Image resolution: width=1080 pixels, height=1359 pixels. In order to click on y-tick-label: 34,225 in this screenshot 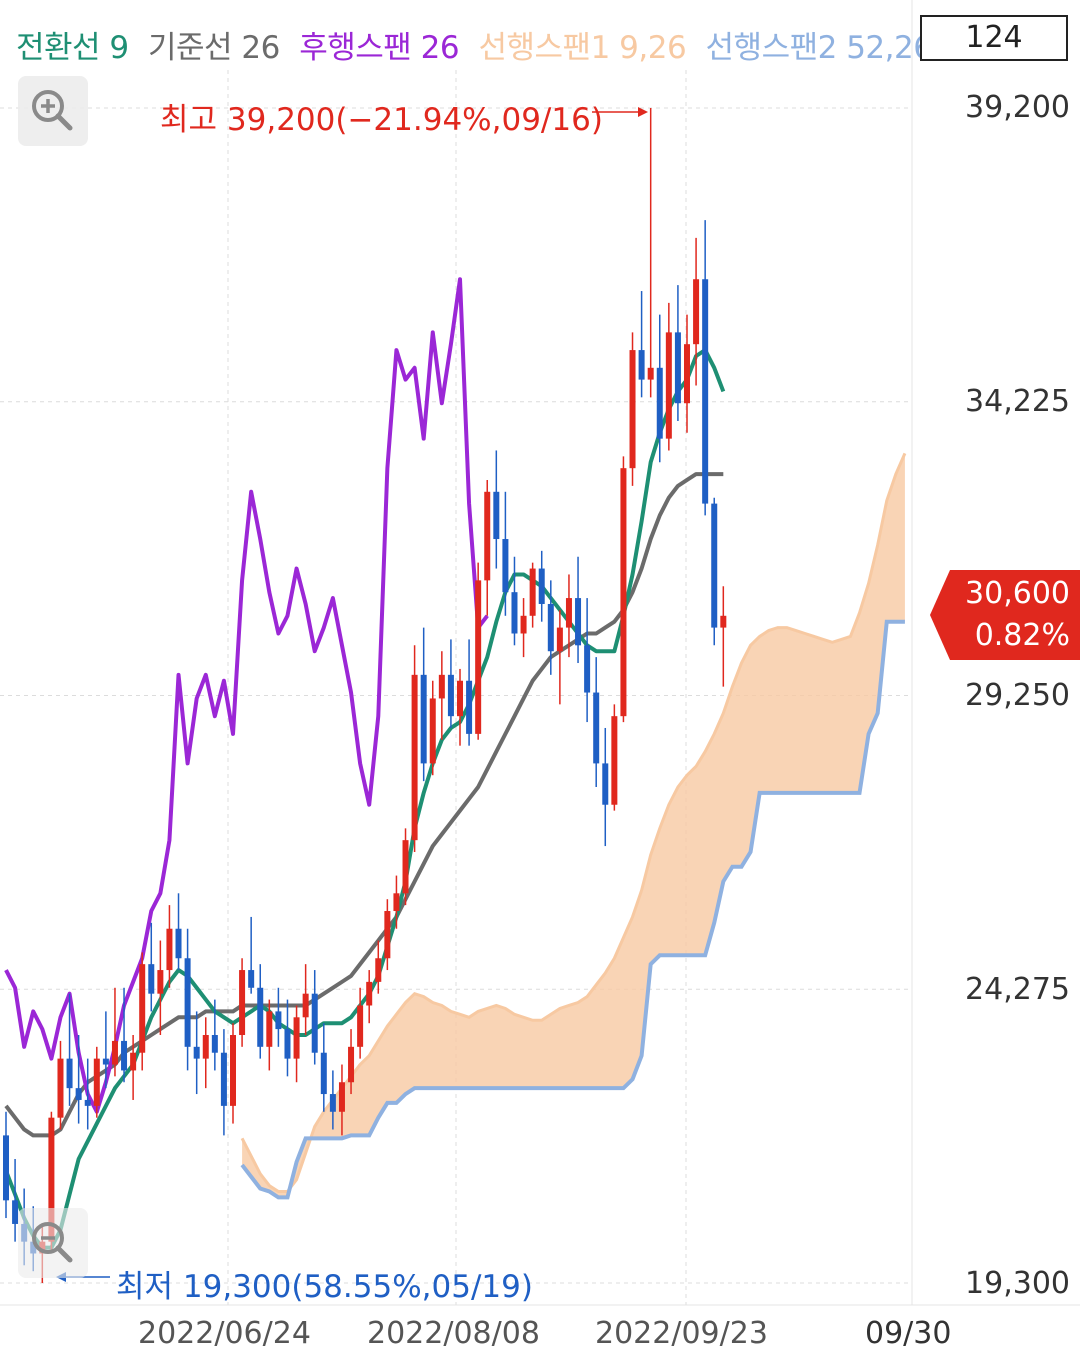, I will do `click(1017, 401)`.